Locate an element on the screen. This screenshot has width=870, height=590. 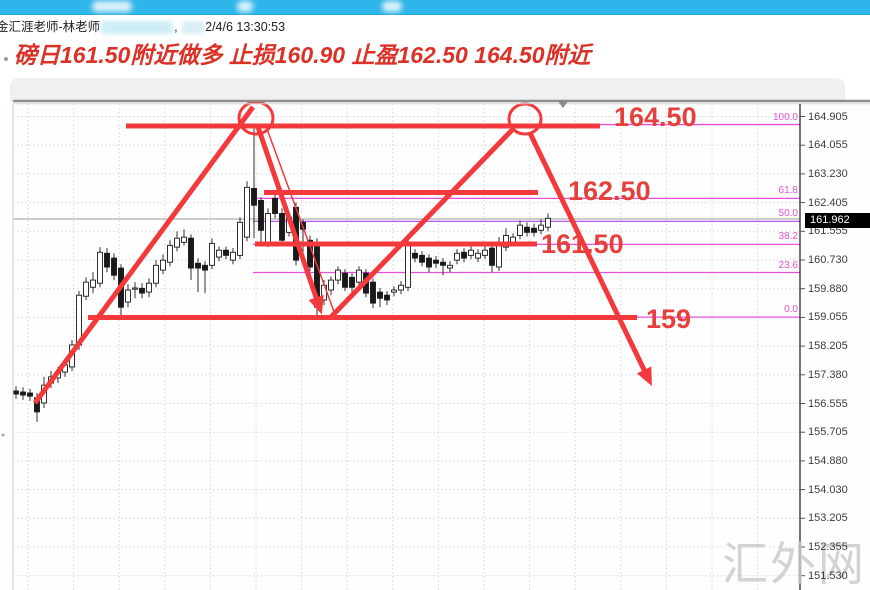
top-bar is located at coordinates (435, 7).